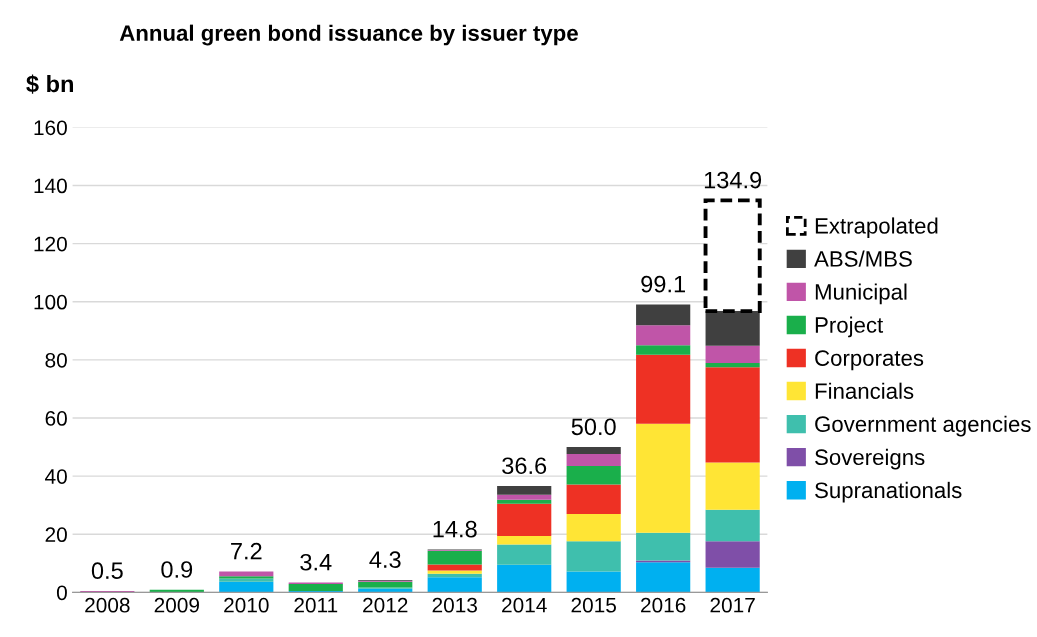 Image resolution: width=1037 pixels, height=637 pixels. Describe the element at coordinates (49, 84) in the screenshot. I see `y-axis-title: $ bn` at that location.